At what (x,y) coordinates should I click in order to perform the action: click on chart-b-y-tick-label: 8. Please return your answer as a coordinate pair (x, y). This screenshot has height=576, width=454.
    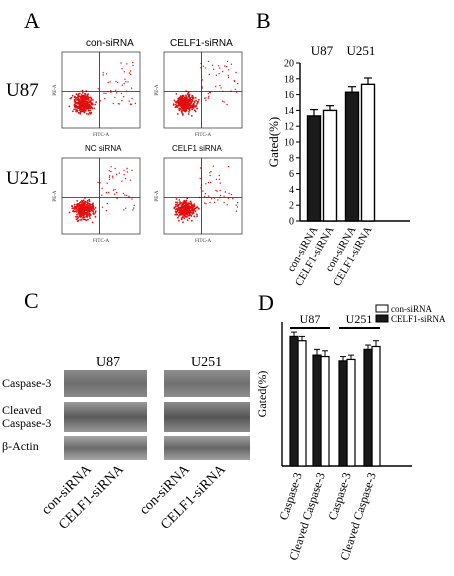
    Looking at the image, I should click on (291, 158).